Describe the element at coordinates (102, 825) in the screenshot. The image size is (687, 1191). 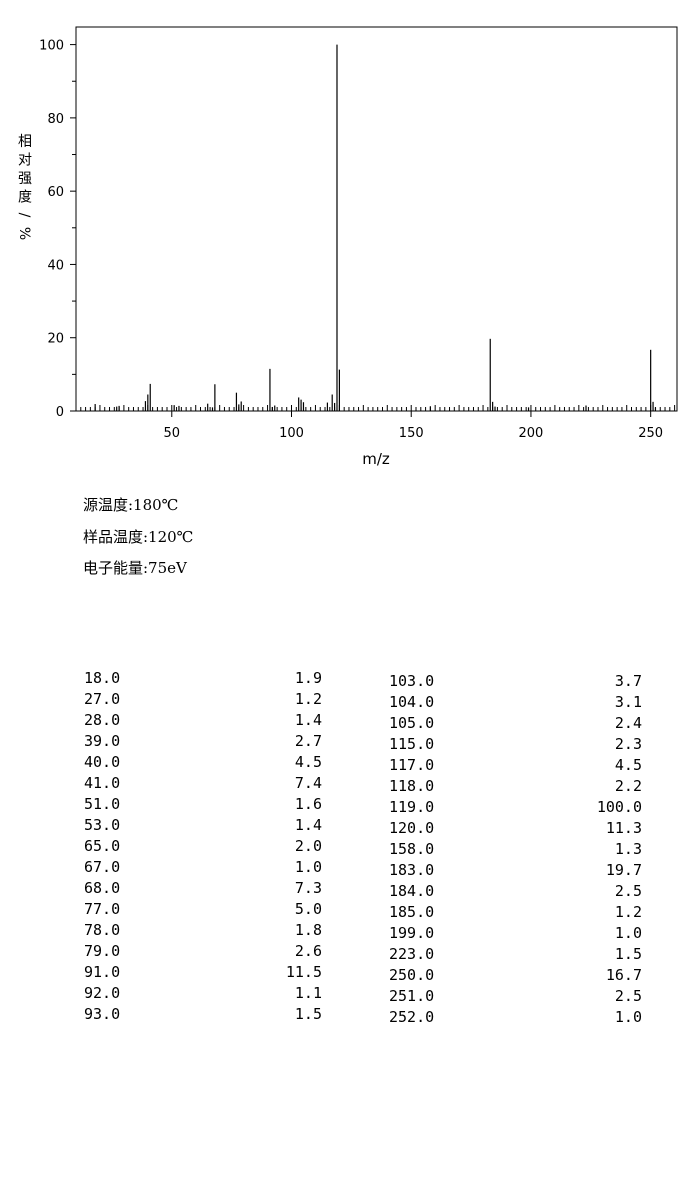
I see `mz-value: 53.0` at that location.